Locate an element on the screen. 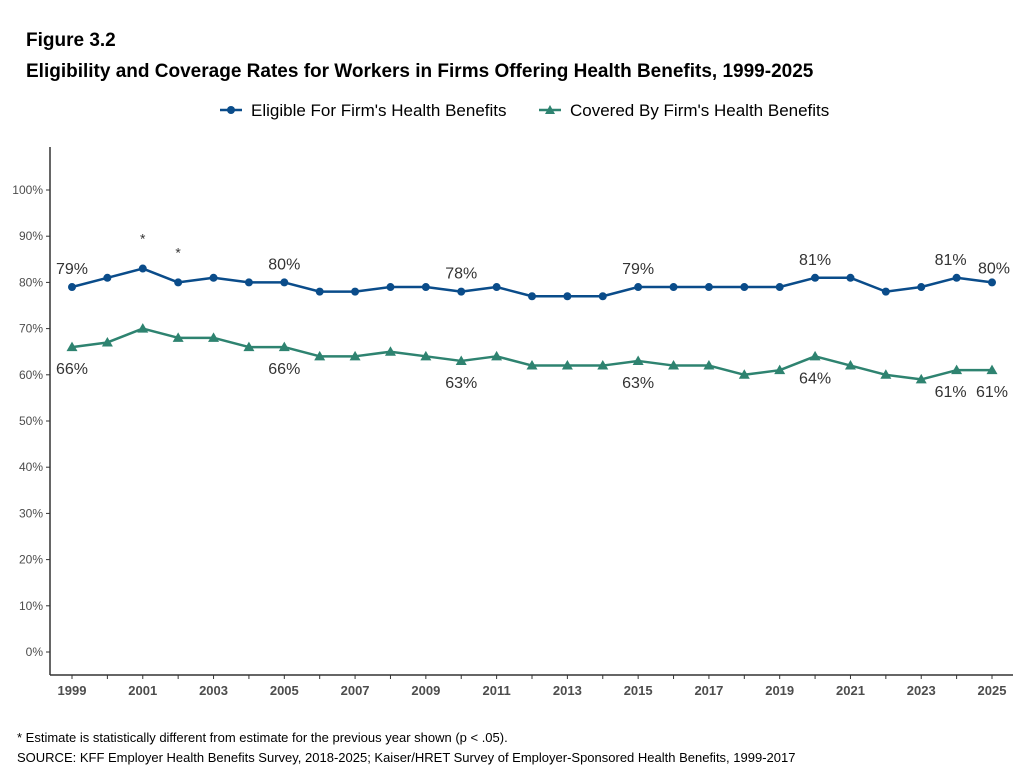 Image resolution: width=1023 pixels, height=770 pixels. data-label: 66% is located at coordinates (284, 369).